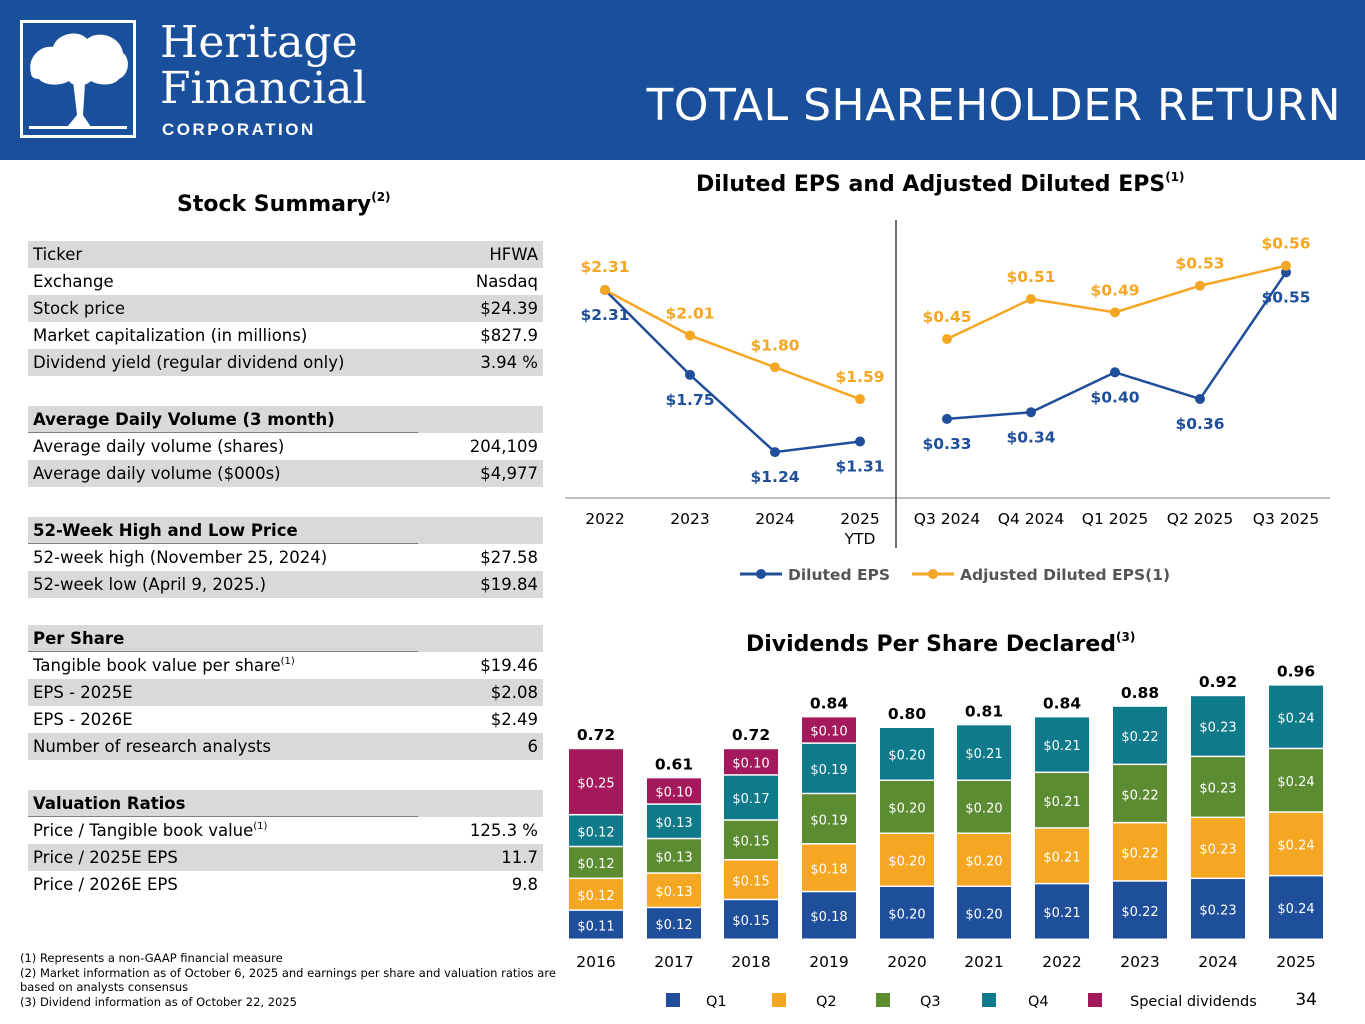 The width and height of the screenshot is (1365, 1024). Describe the element at coordinates (946, 444) in the screenshot. I see `data-label: $0.33` at that location.